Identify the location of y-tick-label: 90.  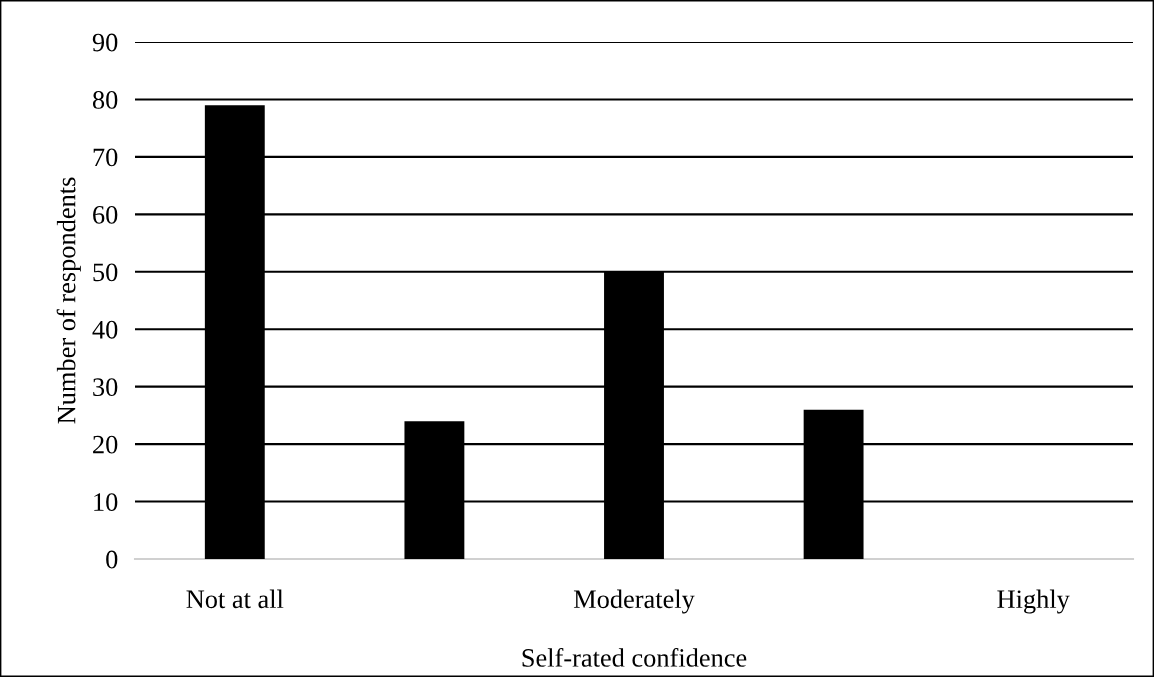
(105, 42).